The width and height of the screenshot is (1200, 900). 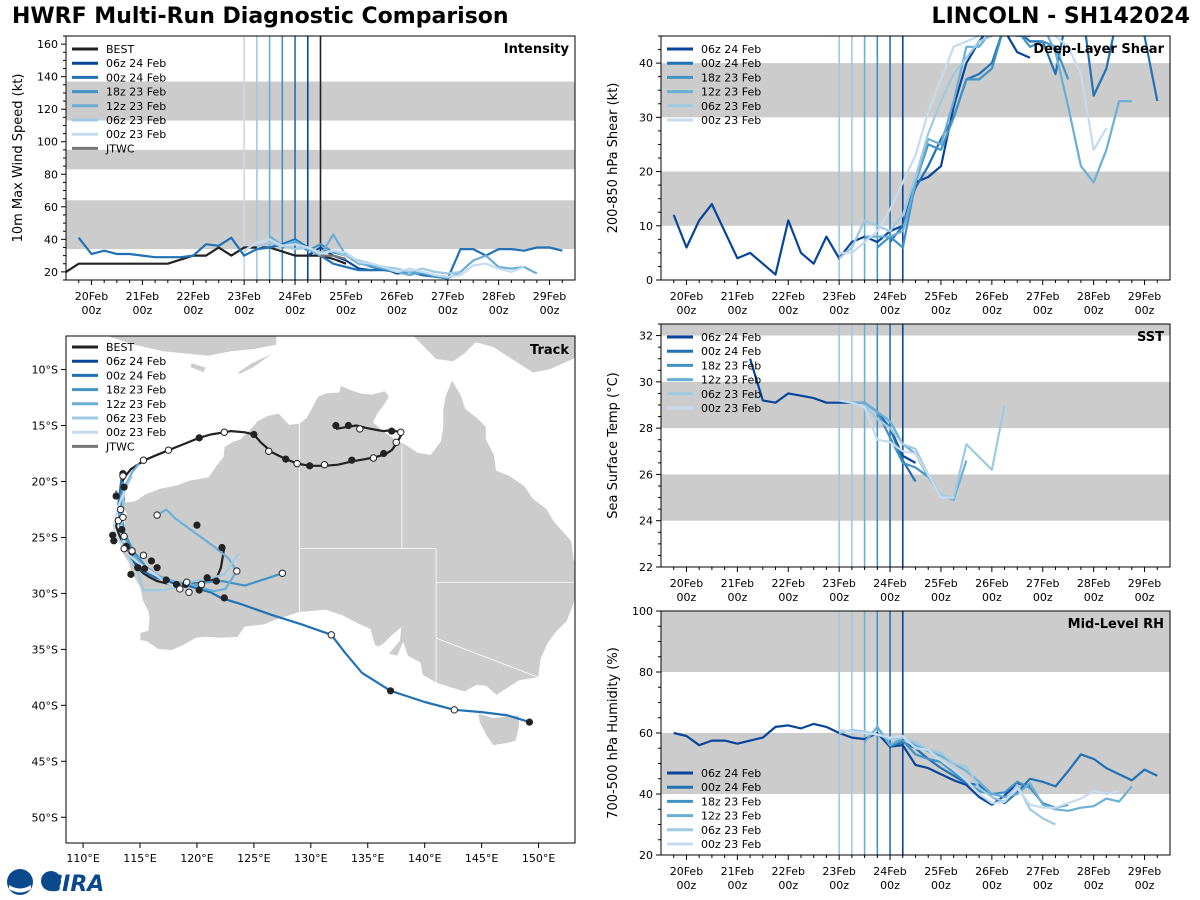 I want to click on y-tick-label: 160, so click(x=47, y=44).